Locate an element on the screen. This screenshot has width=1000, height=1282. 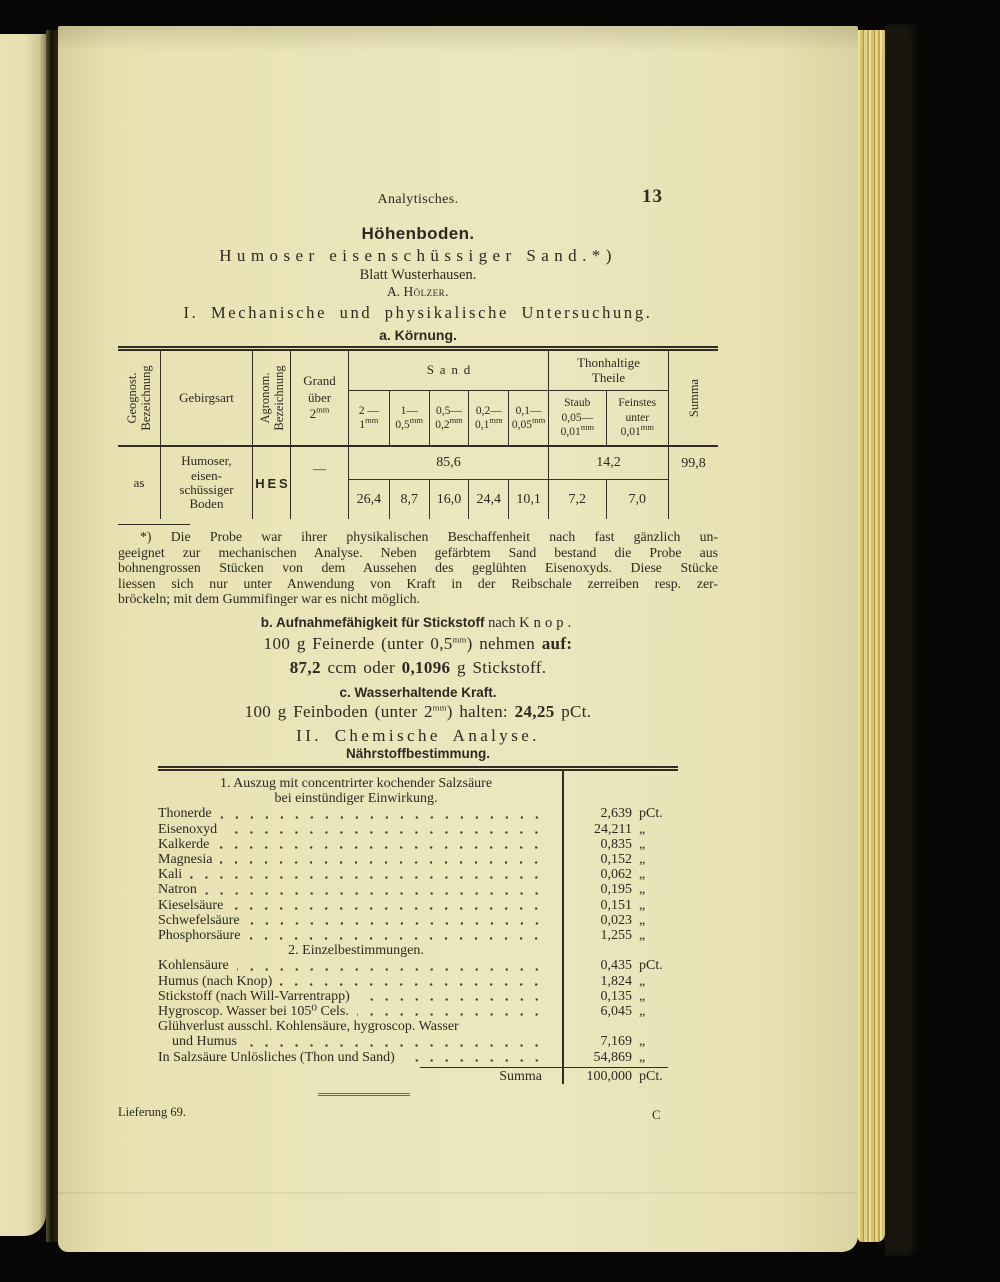
facing-page-edge is located at coordinates (23, 635).